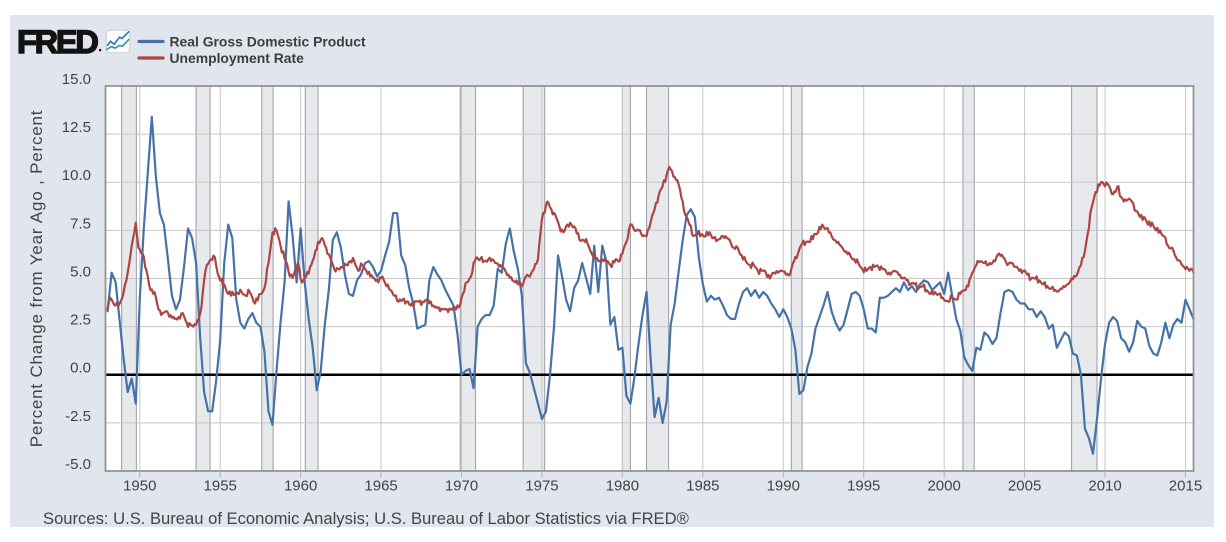  What do you see at coordinates (541, 486) in the screenshot?
I see `svg-text: 1975` at bounding box center [541, 486].